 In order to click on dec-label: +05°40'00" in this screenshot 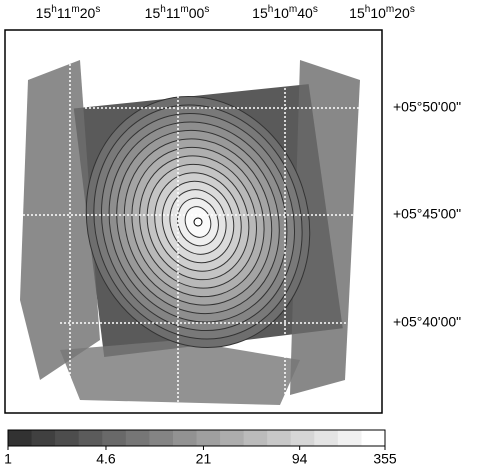, I will do `click(427, 322)`.